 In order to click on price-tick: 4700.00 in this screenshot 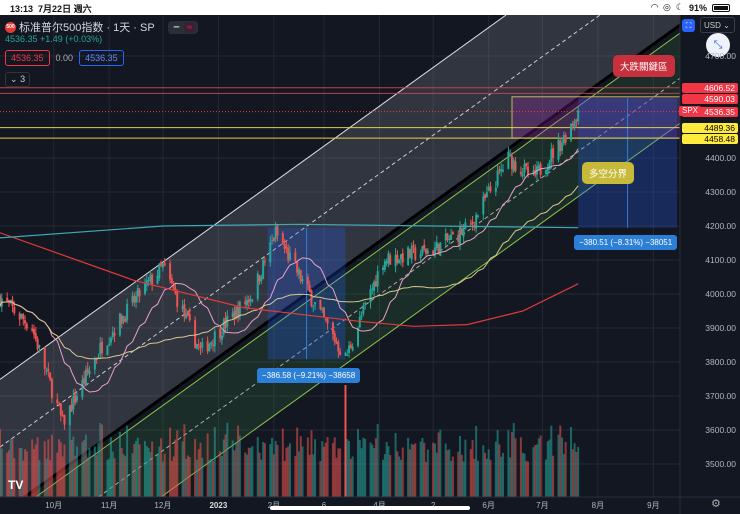, I will do `click(720, 56)`.